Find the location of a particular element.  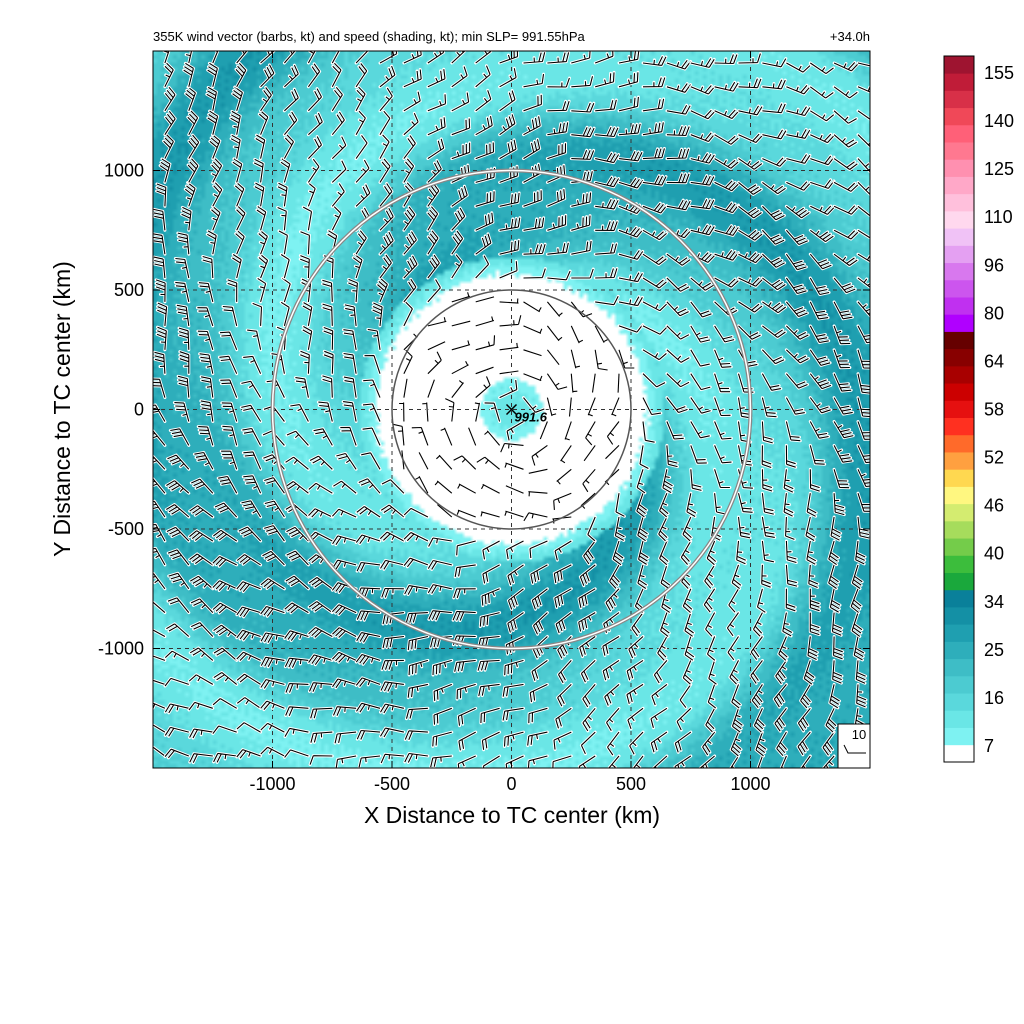

x-tick-label: 0 is located at coordinates (511, 784).